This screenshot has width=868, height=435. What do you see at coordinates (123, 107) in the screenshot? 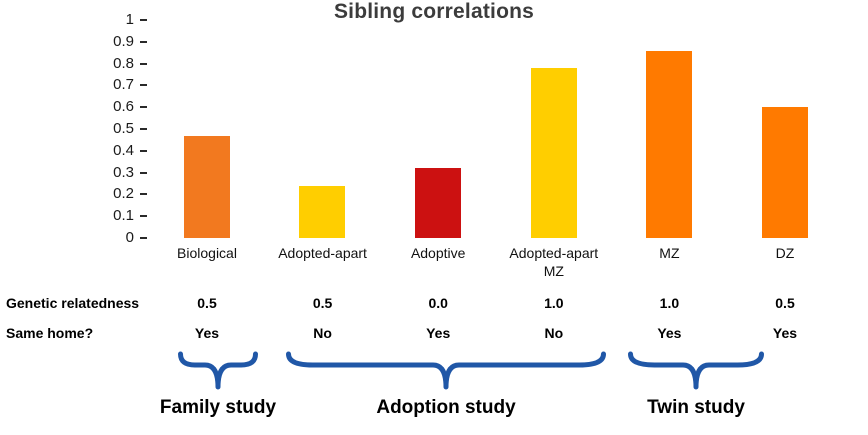
I see `y-tick-label-0-6: 0.6` at bounding box center [123, 107].